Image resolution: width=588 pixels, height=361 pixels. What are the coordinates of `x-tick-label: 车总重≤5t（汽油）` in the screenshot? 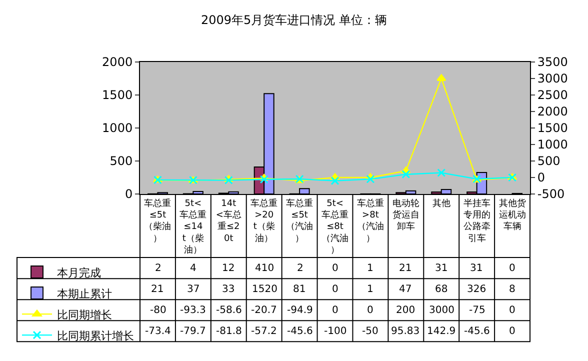 It's located at (300, 221).